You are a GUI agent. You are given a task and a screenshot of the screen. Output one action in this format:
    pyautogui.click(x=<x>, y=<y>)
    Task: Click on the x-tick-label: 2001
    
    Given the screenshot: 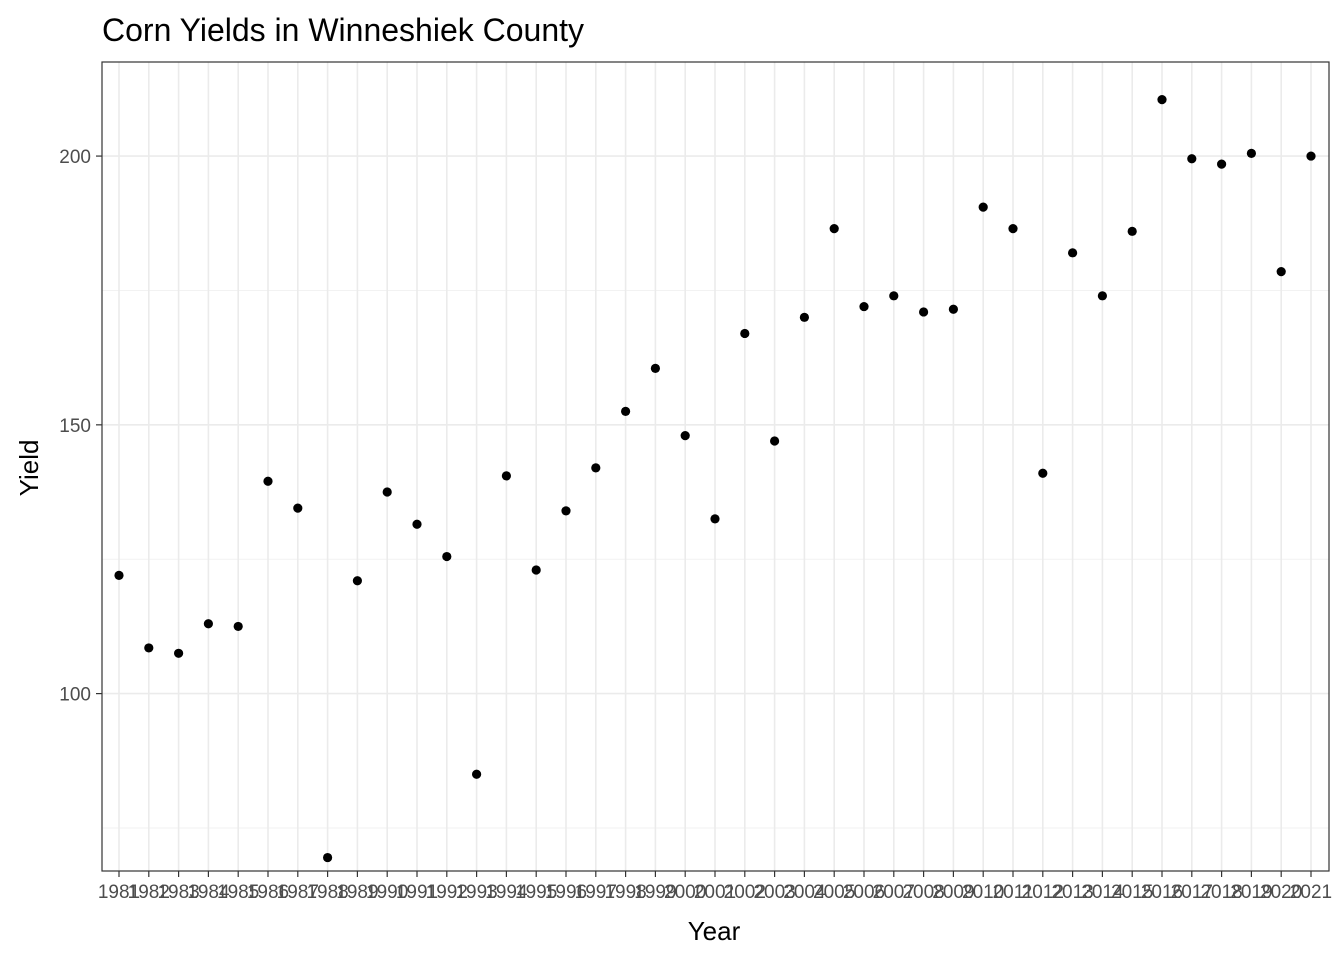 What is the action you would take?
    pyautogui.click(x=715, y=892)
    